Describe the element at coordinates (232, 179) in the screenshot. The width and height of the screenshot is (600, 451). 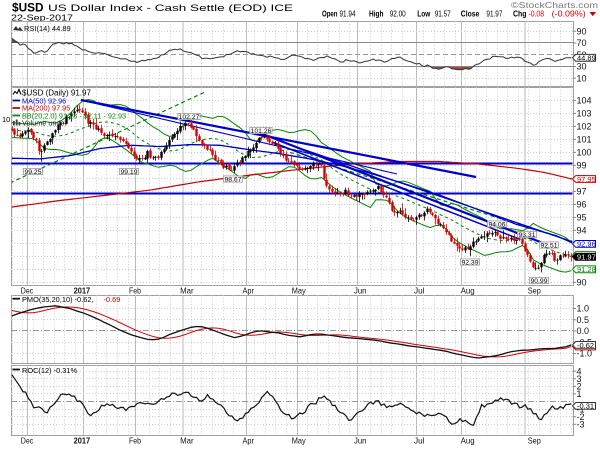
I see `svg-text: 98.67` at that location.